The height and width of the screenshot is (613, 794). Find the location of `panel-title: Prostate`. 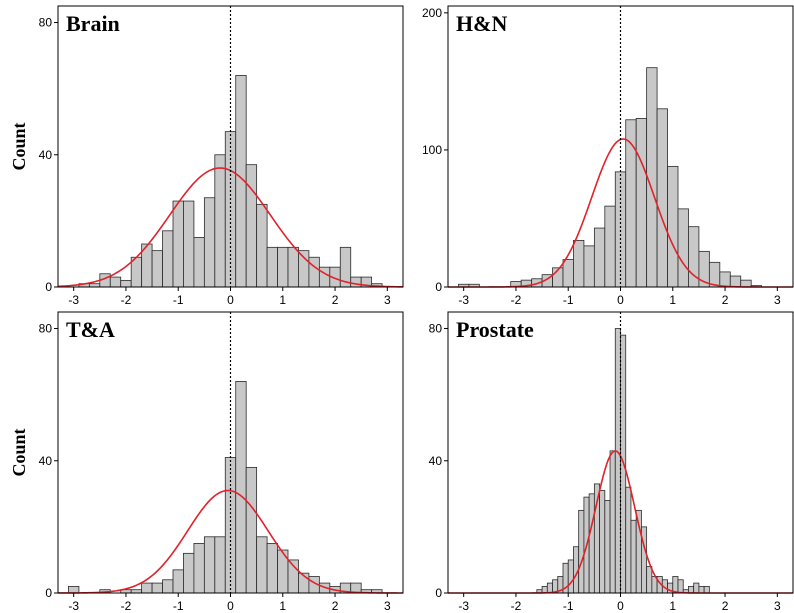

panel-title: Prostate is located at coordinates (495, 329).